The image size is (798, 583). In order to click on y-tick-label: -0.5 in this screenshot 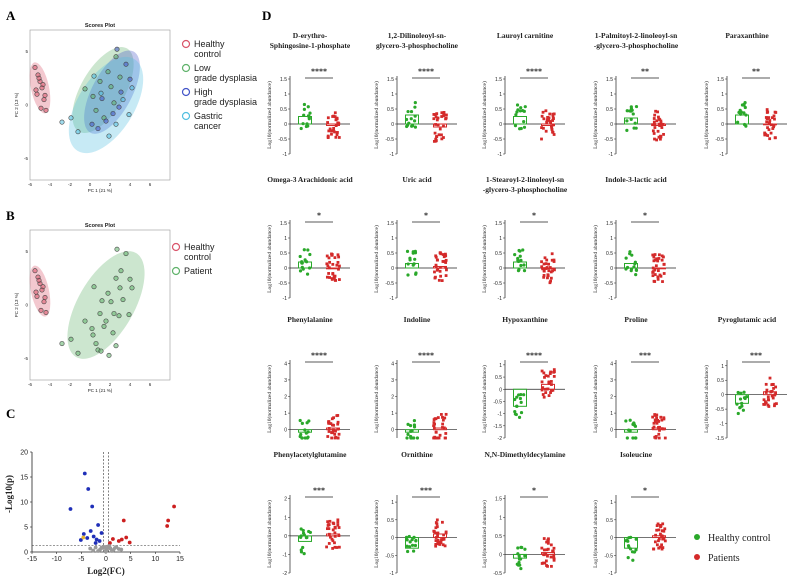, I will do `click(282, 140)`.